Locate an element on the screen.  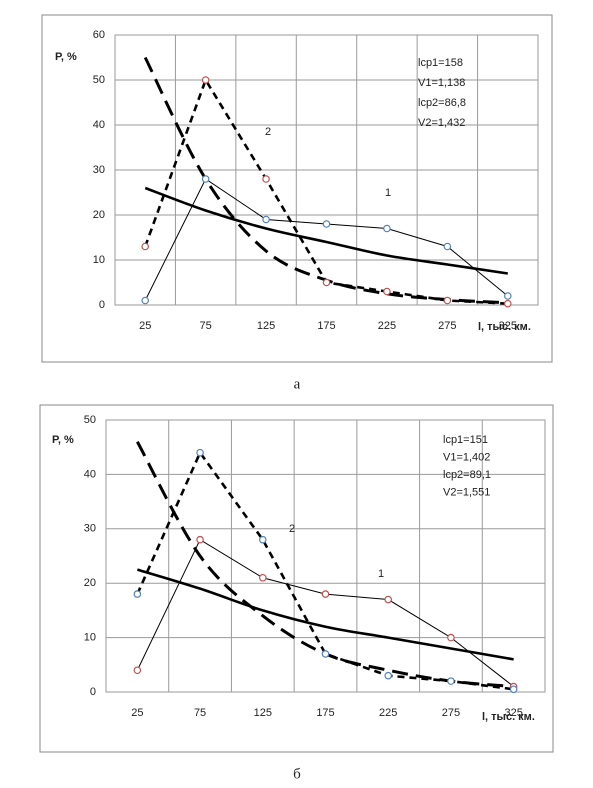
caption: а is located at coordinates (297, 384).